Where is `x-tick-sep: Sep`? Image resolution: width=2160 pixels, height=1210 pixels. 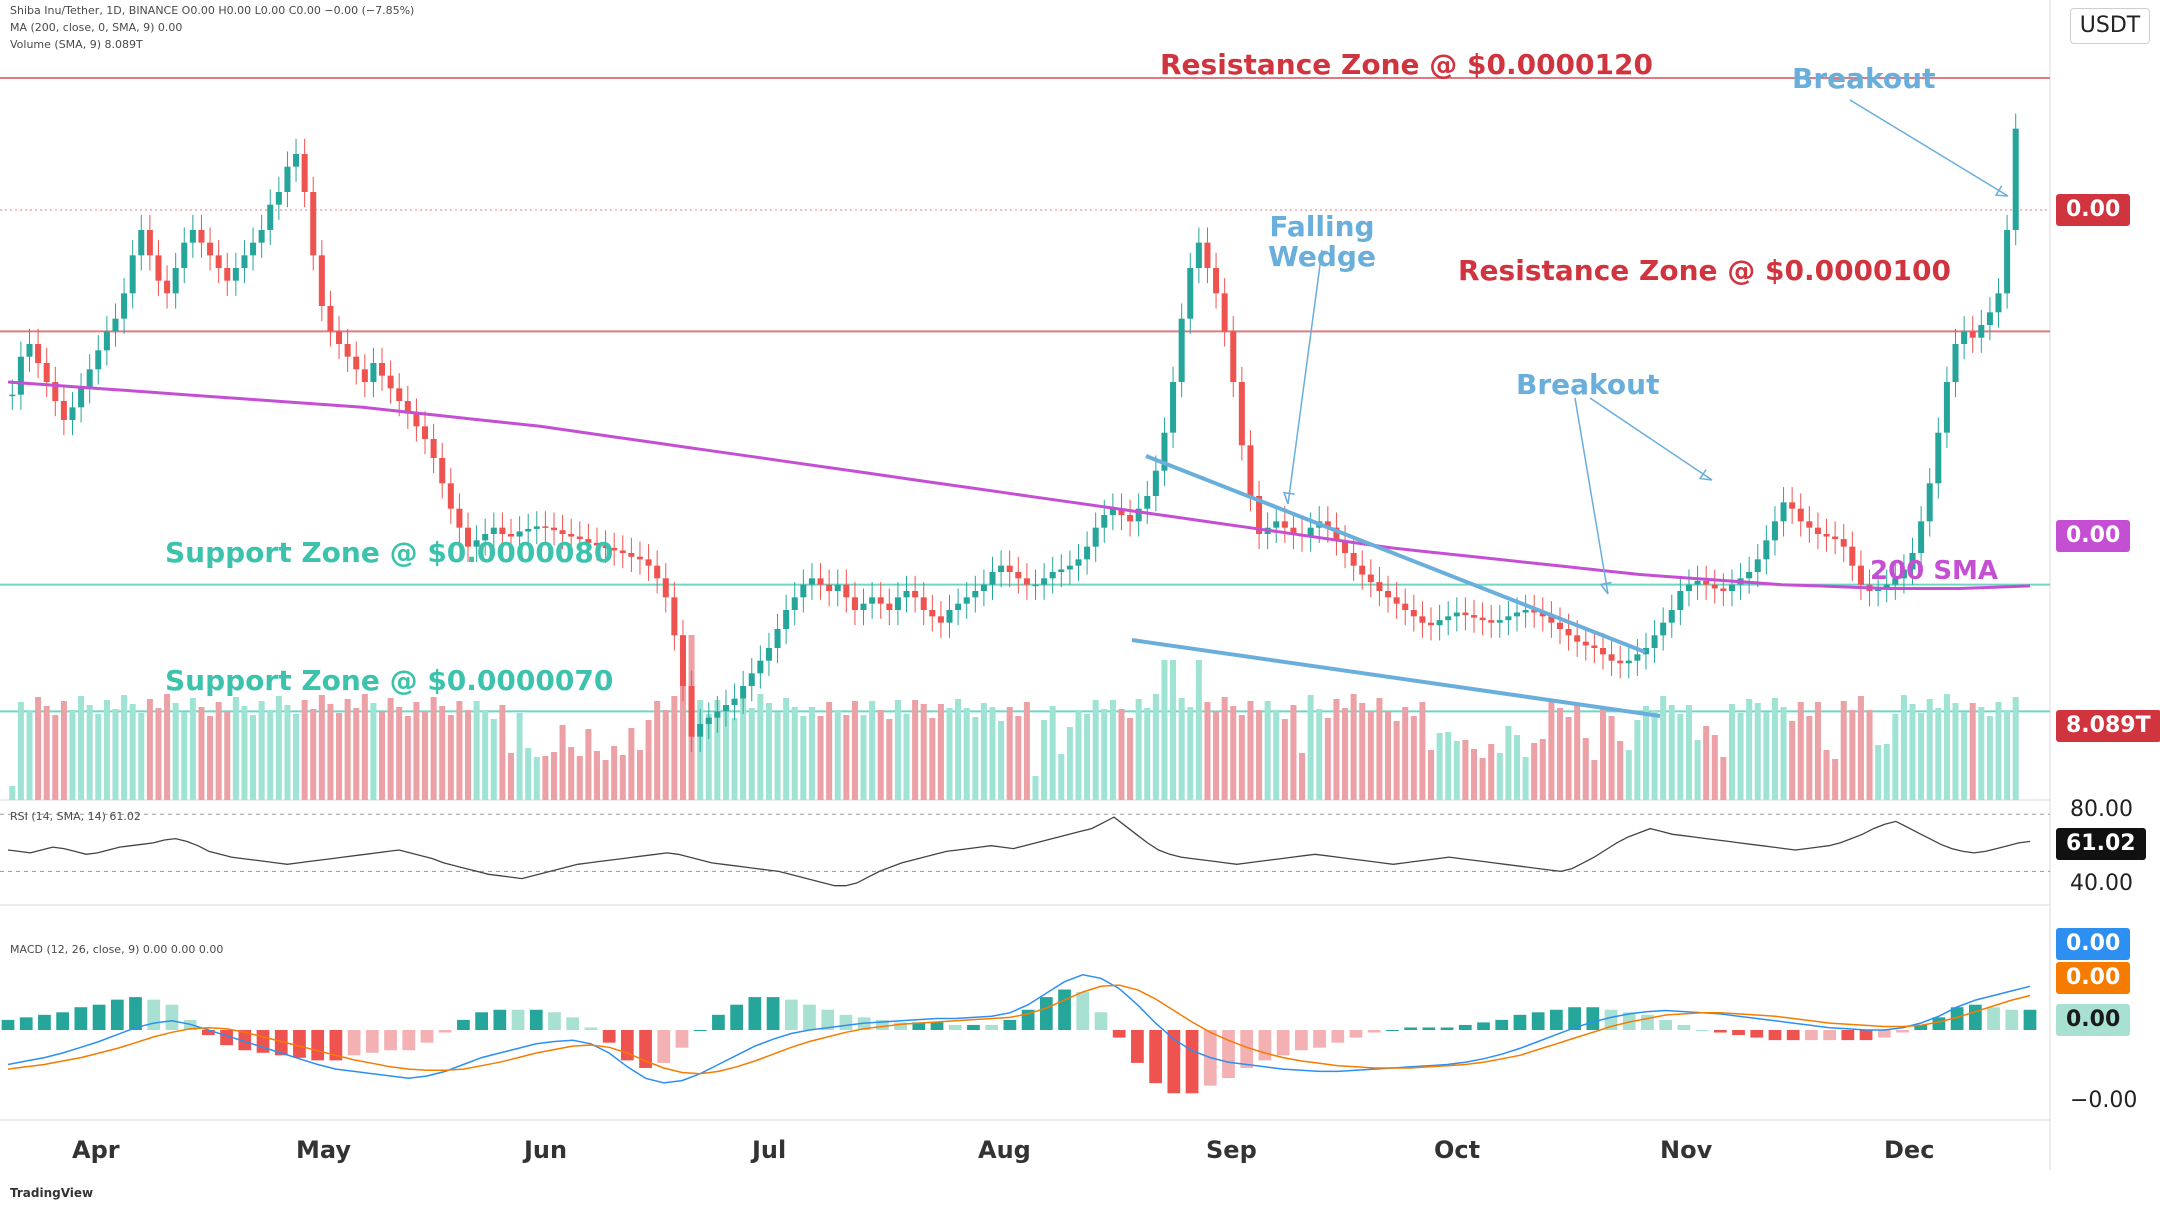 x-tick-sep: Sep is located at coordinates (1231, 1150).